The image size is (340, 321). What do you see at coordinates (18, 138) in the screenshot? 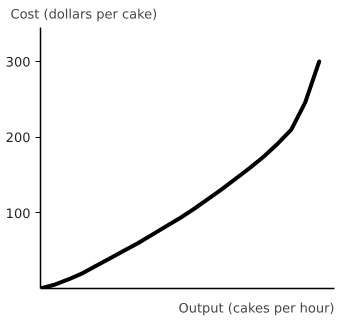
I see `y-tick-label: 200` at bounding box center [18, 138].